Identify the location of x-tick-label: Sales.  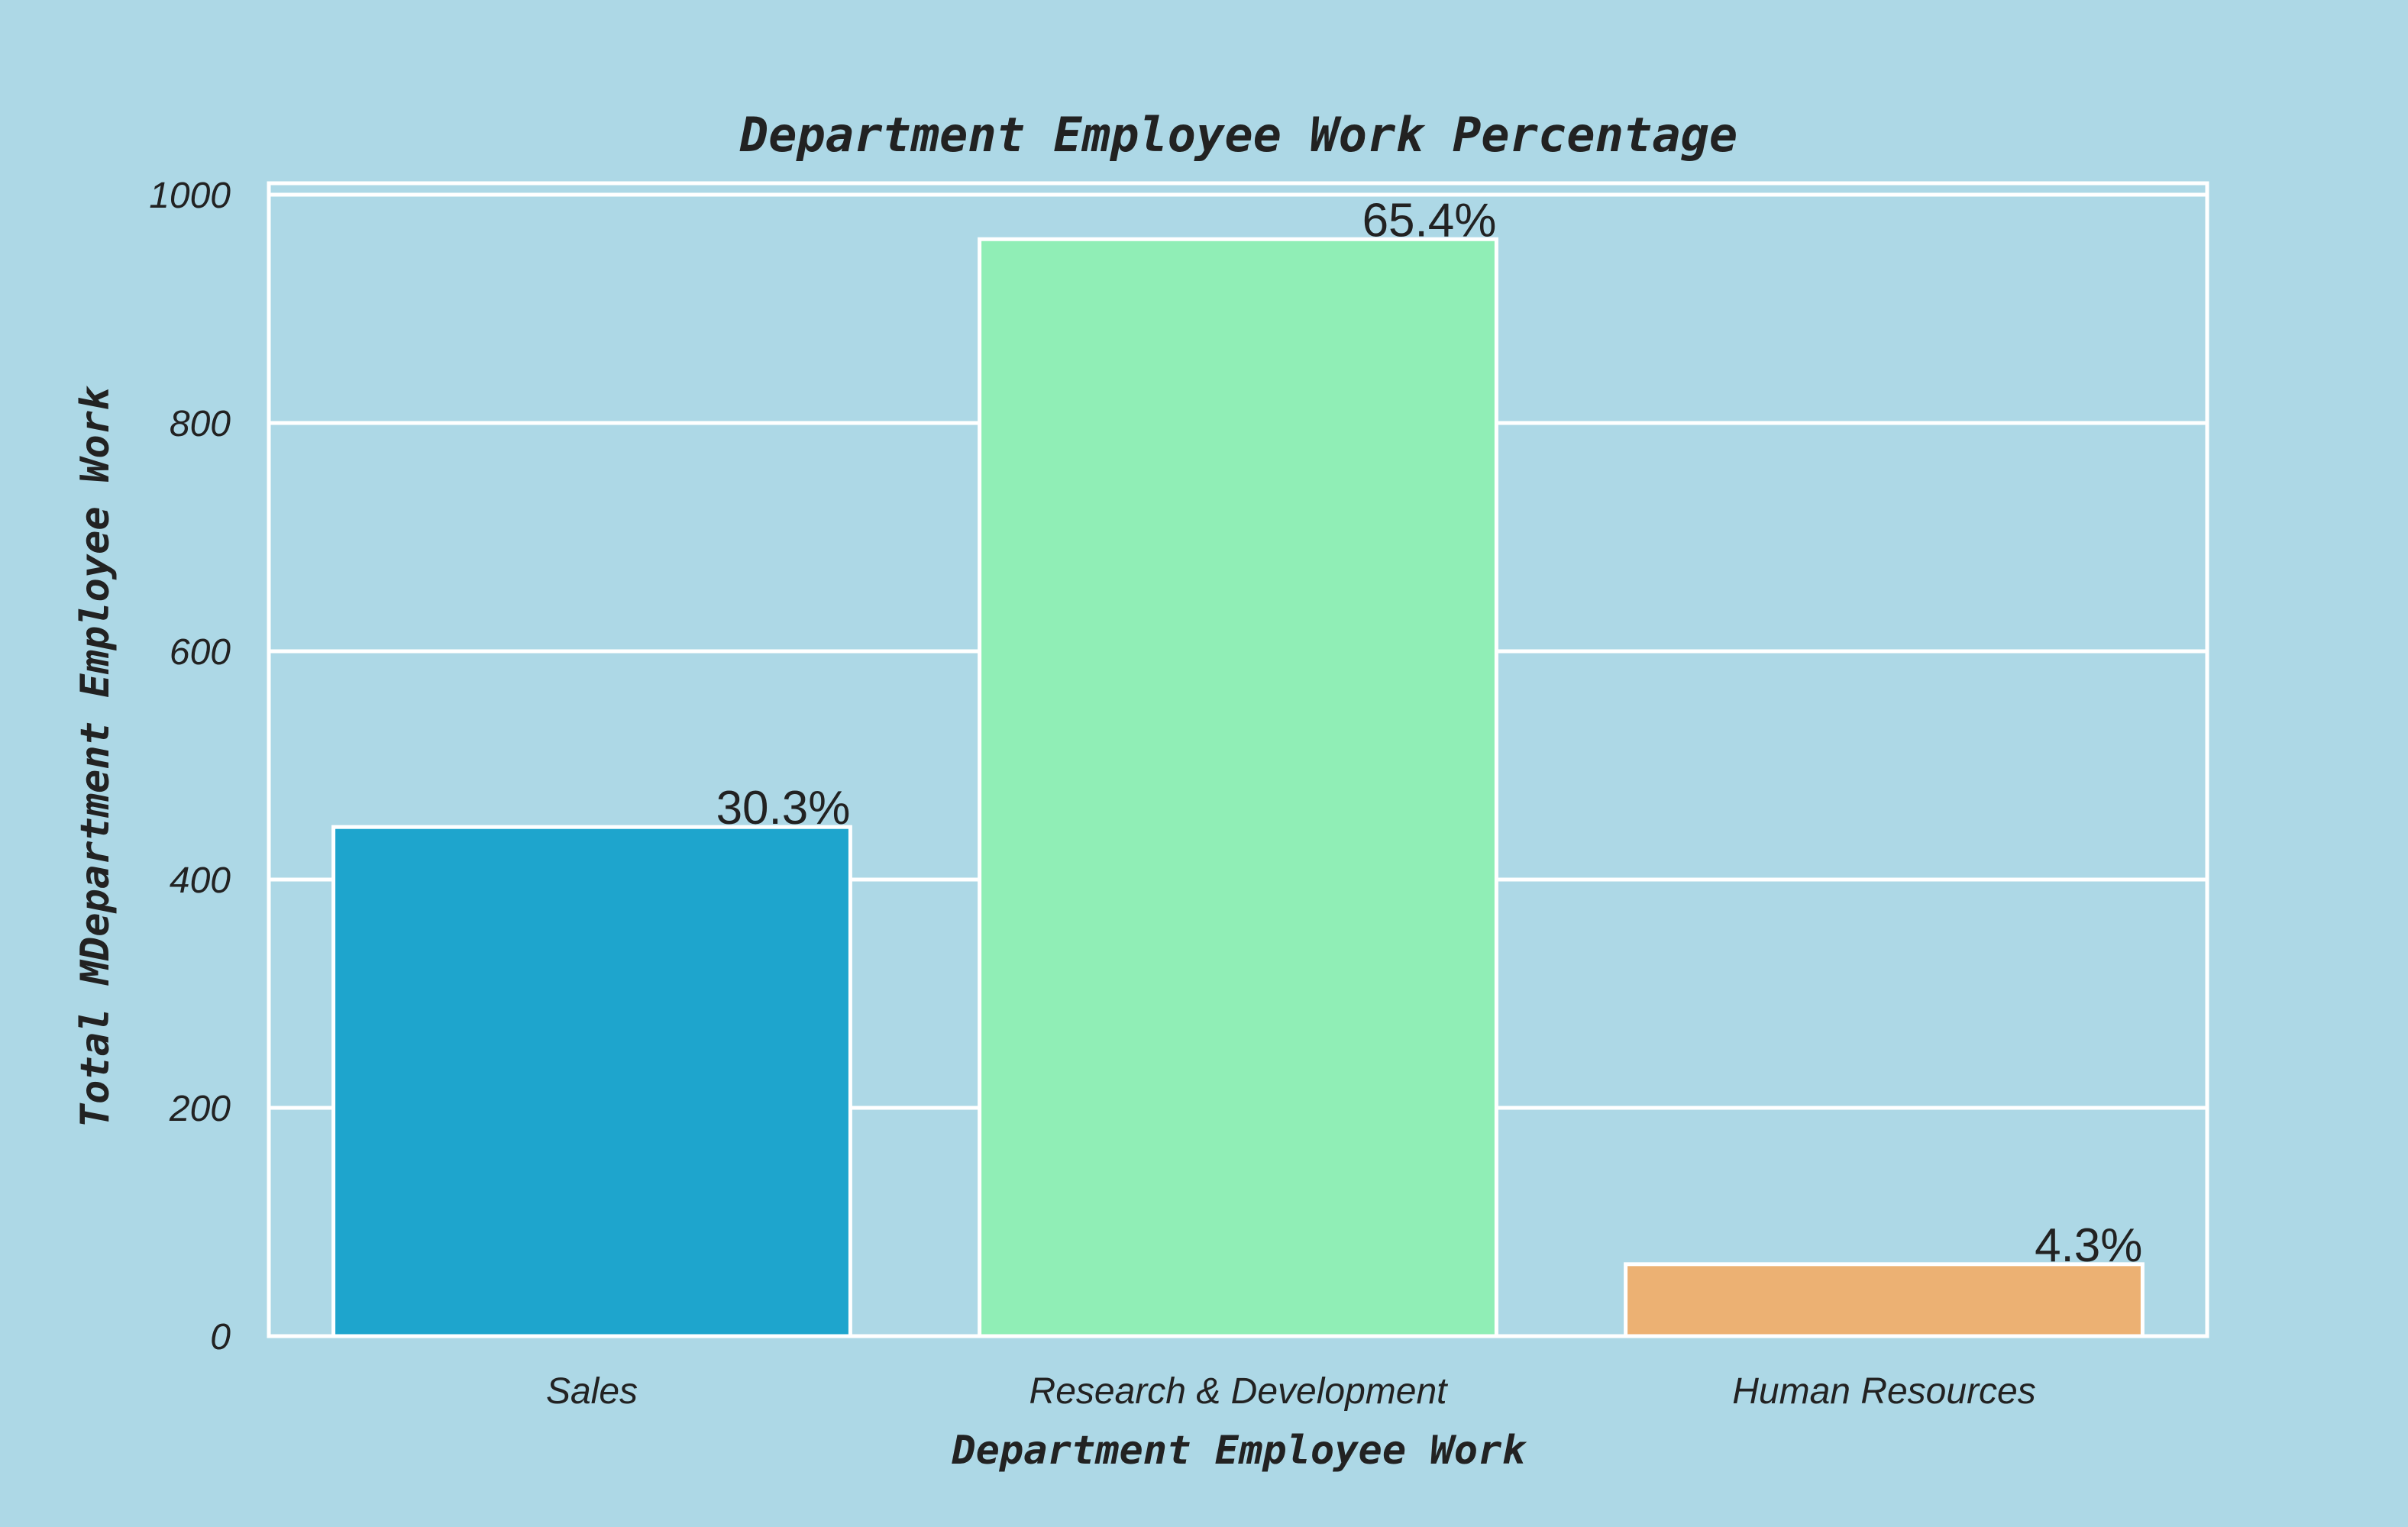
(592, 1391).